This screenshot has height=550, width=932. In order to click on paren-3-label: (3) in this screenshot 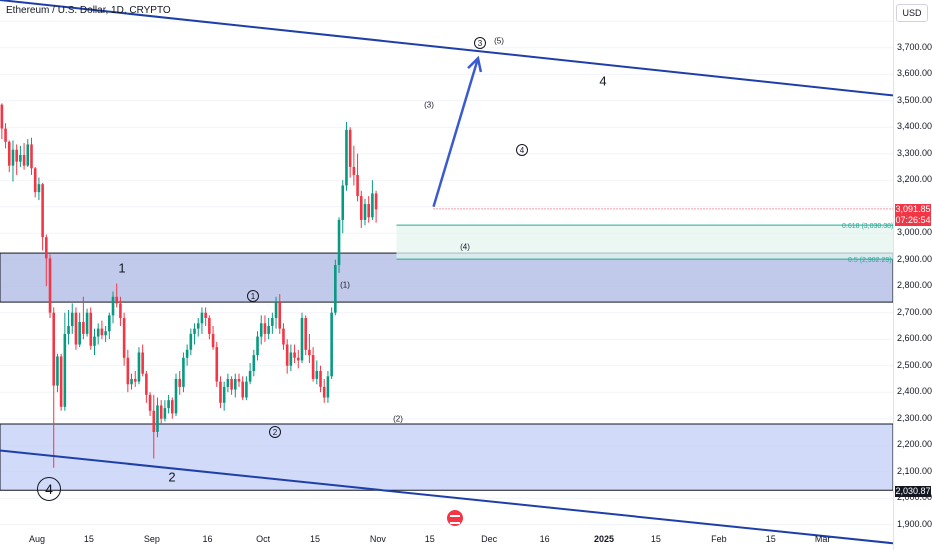, I will do `click(429, 105)`.